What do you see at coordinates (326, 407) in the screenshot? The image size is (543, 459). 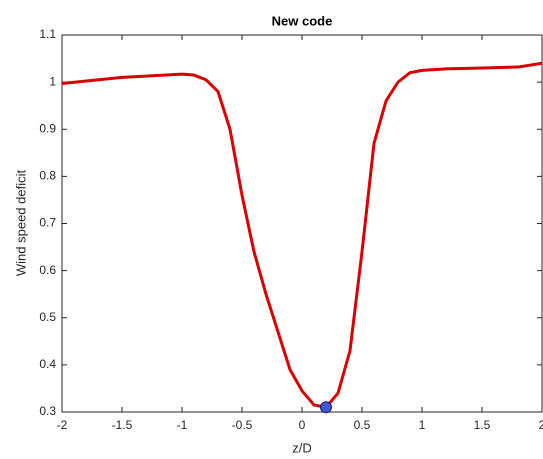 I see `point-marker` at bounding box center [326, 407].